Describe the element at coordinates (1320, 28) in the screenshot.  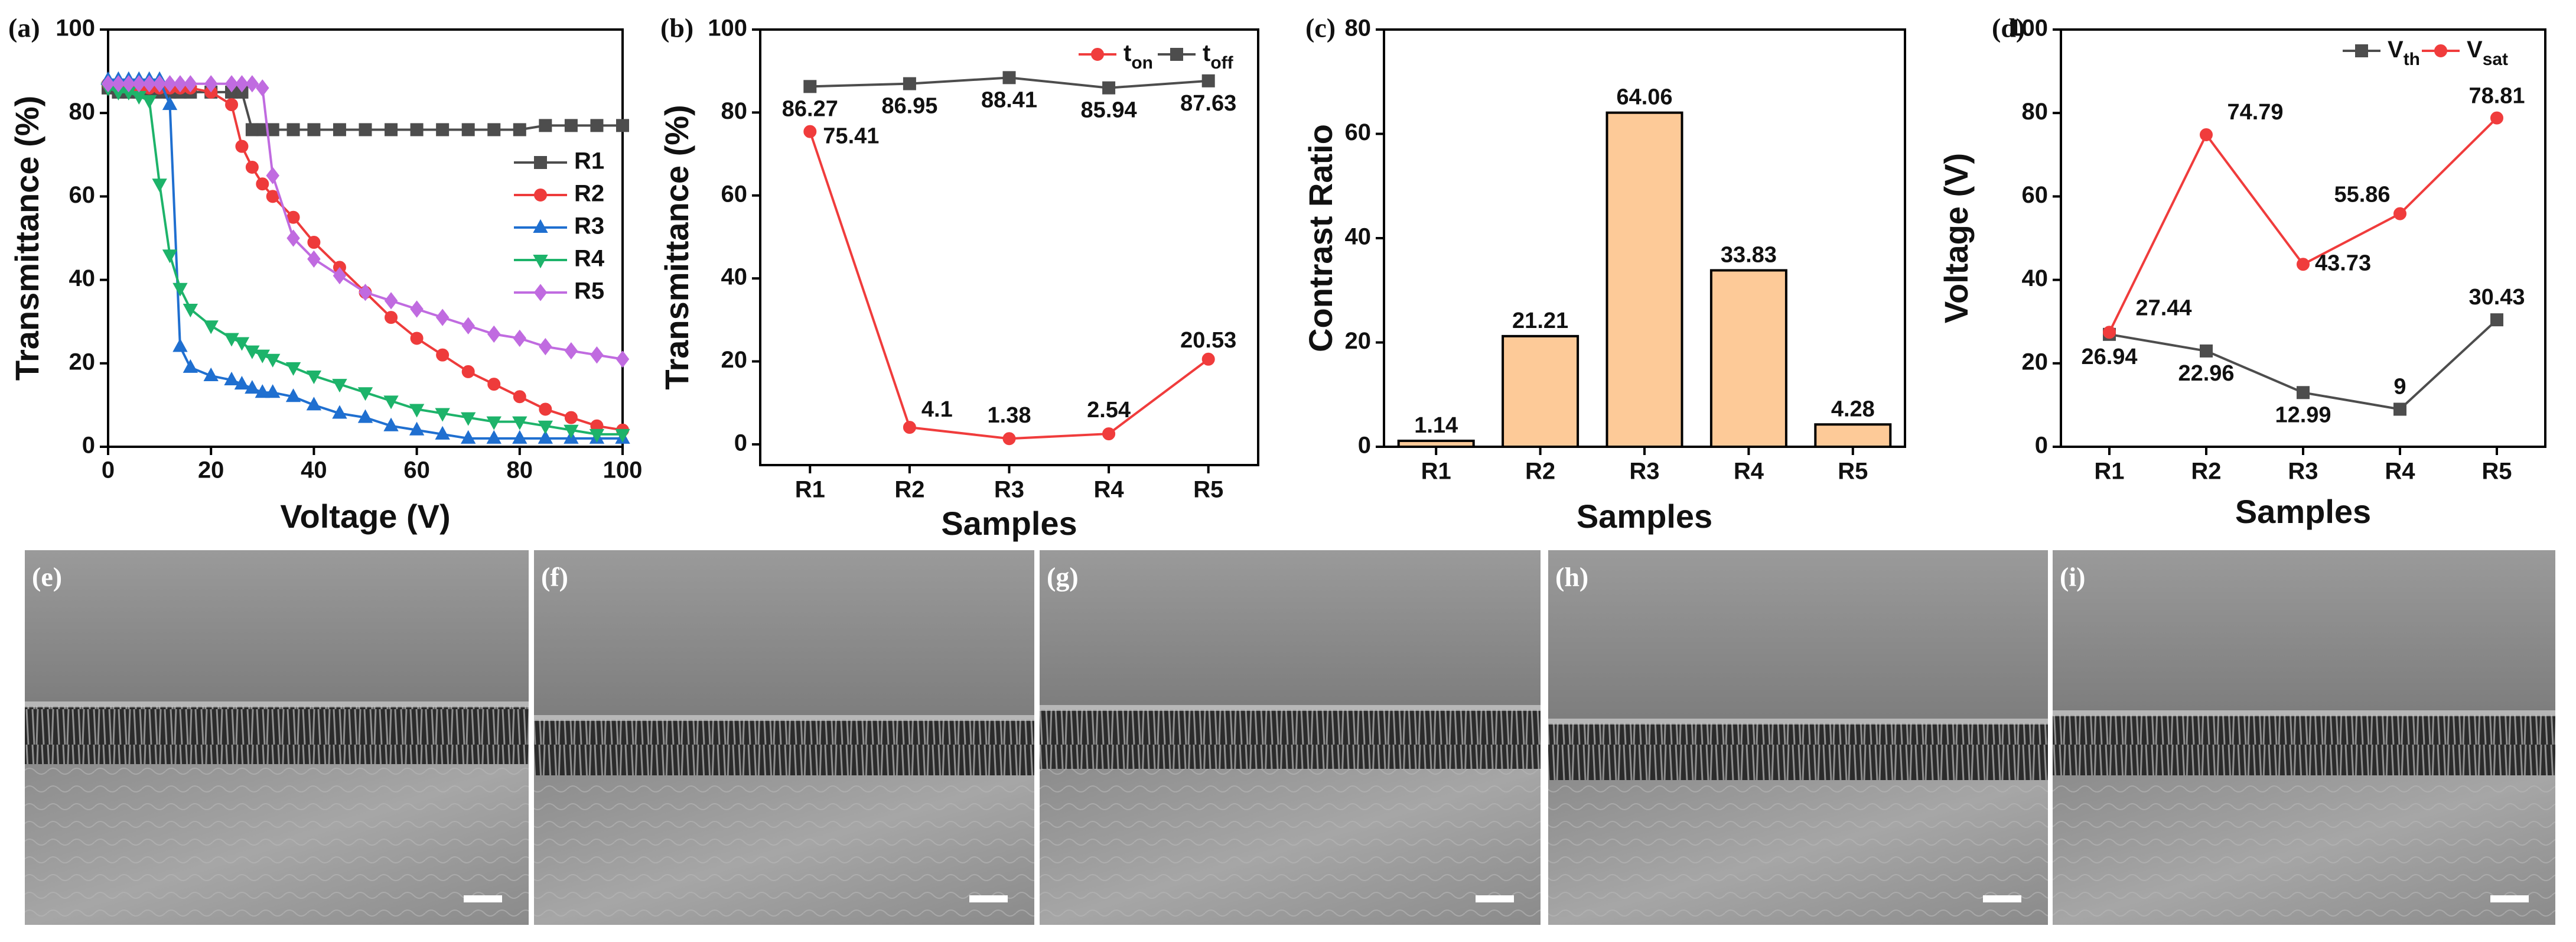
I see `panel-label: (c)` at that location.